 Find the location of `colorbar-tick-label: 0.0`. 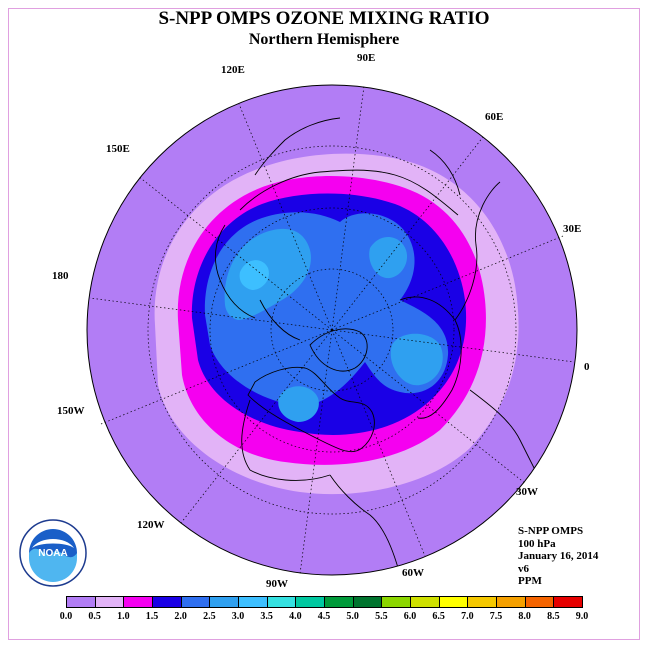

colorbar-tick-label: 0.0 is located at coordinates (66, 616).